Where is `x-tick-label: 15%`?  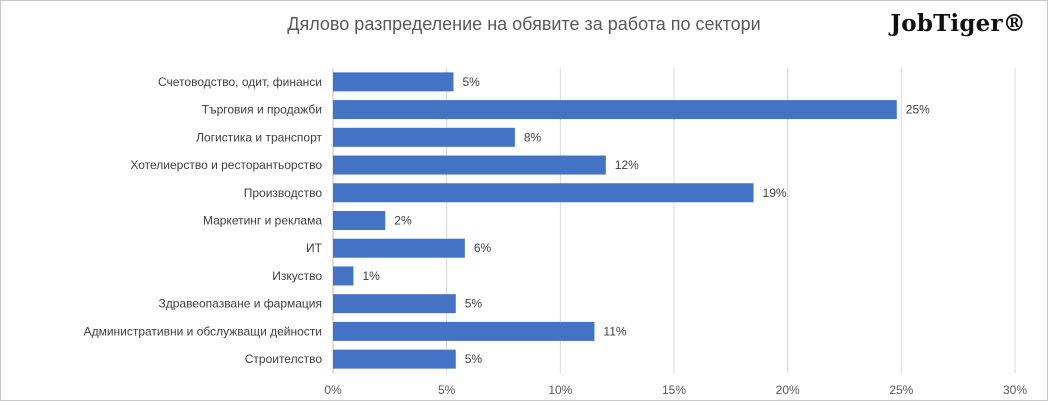
x-tick-label: 15% is located at coordinates (674, 390).